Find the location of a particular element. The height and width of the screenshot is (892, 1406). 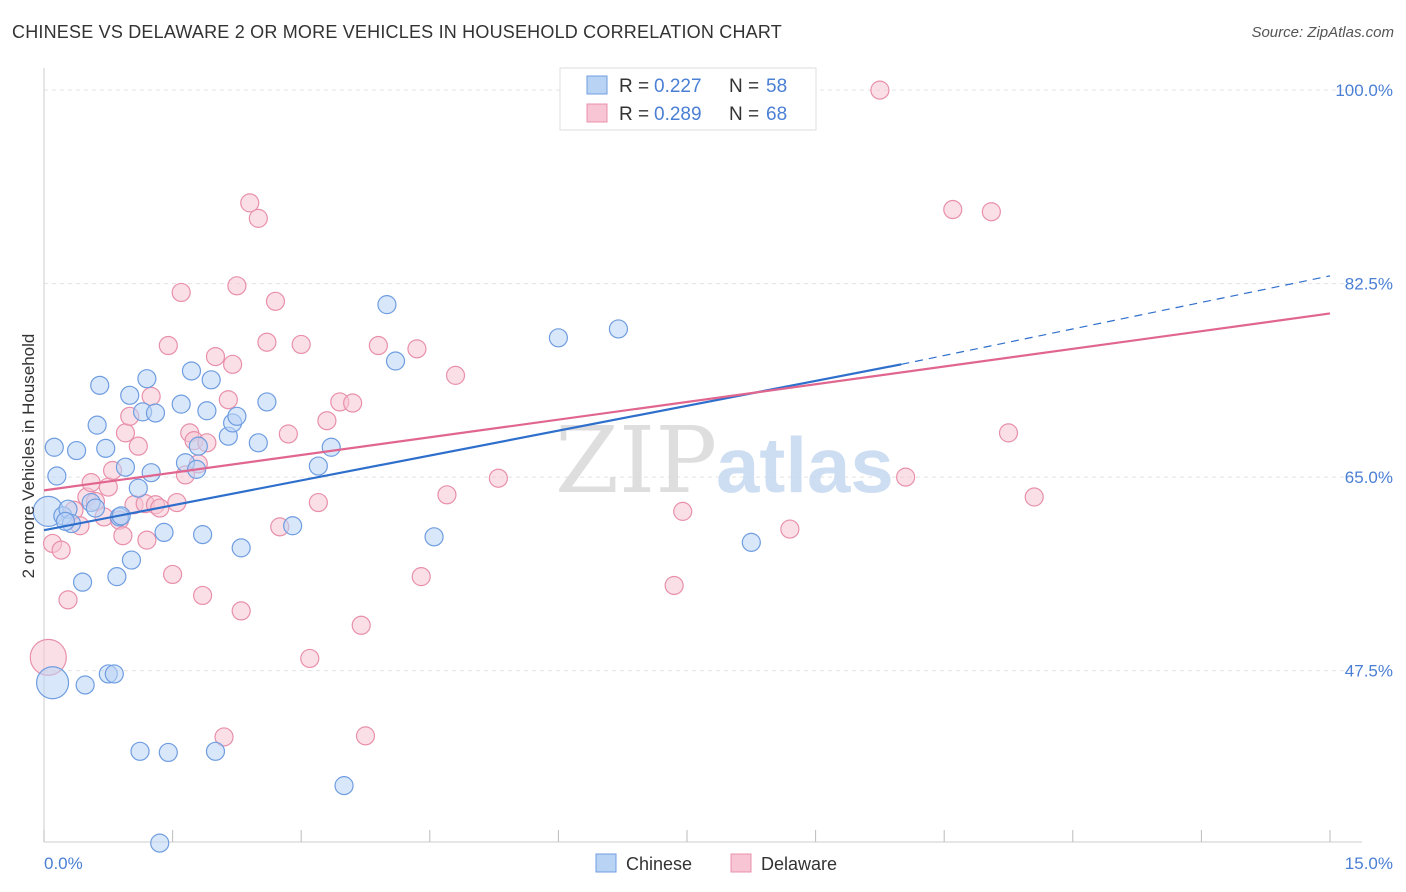

y-ticks: 47.5% 65.0% 82.5% 100.0% is located at coordinates (1364, 381).